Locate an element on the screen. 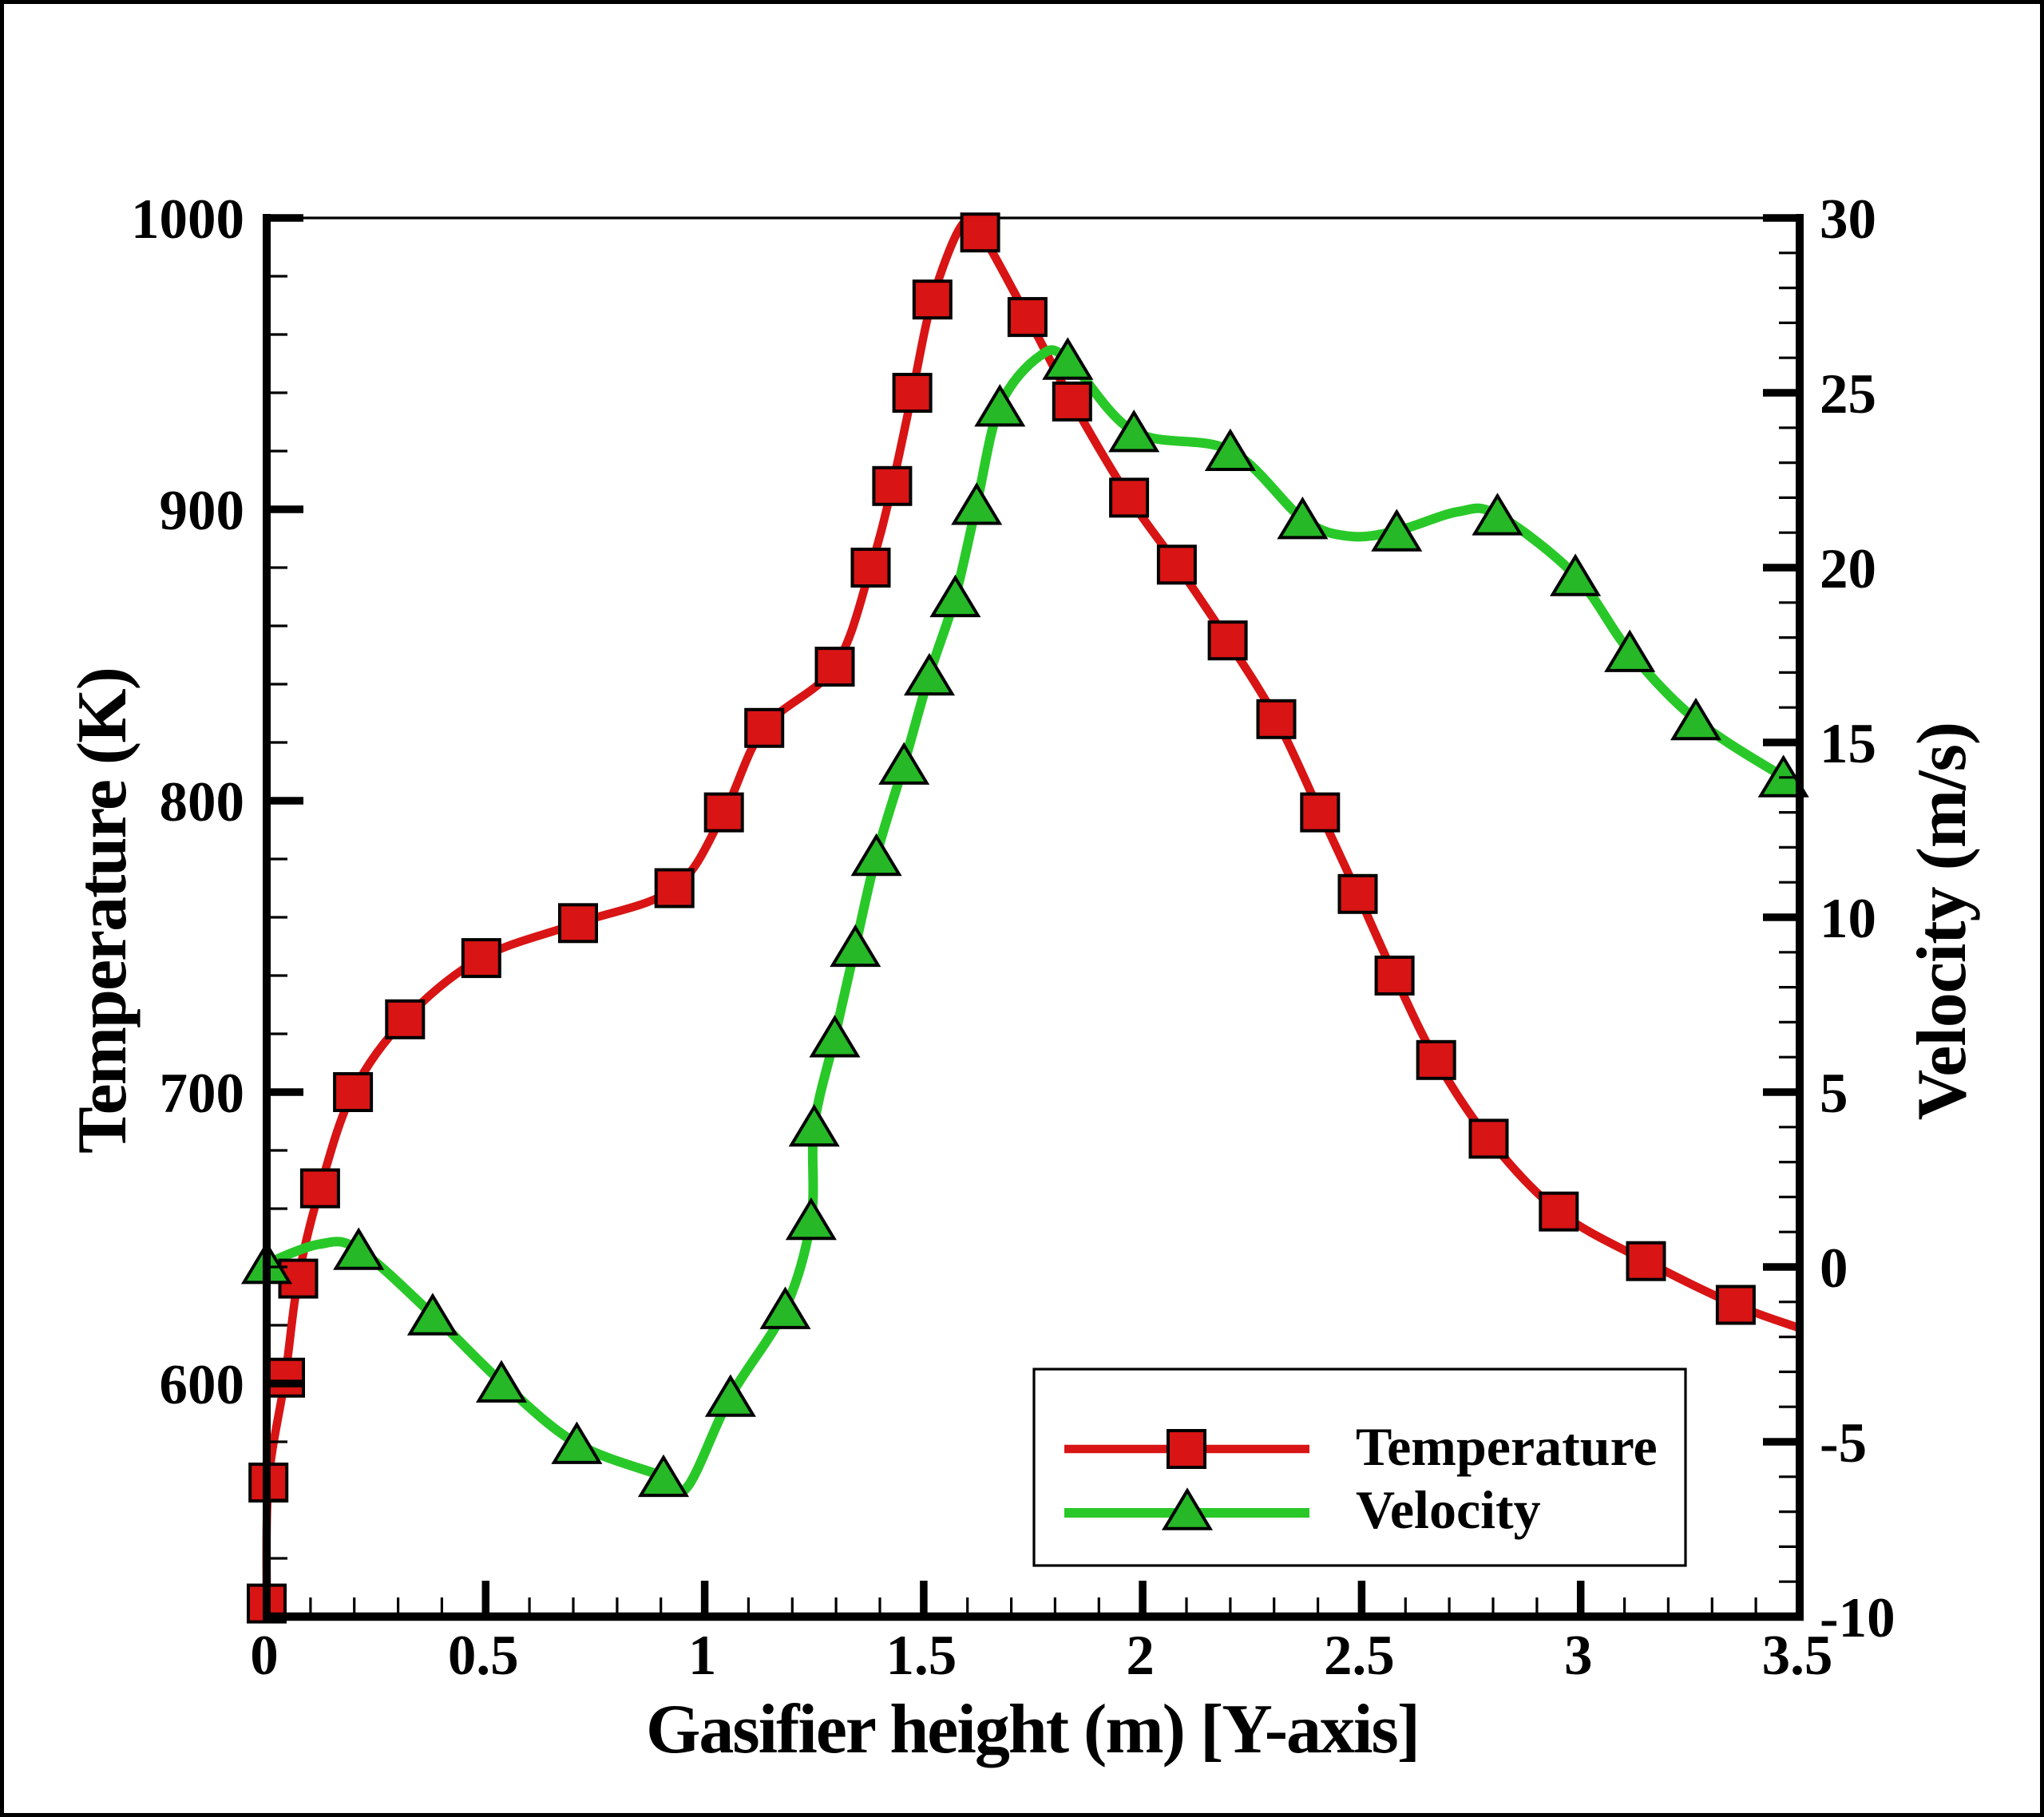 This screenshot has height=1817, width=2044. svg-text: 10 is located at coordinates (1848, 919).